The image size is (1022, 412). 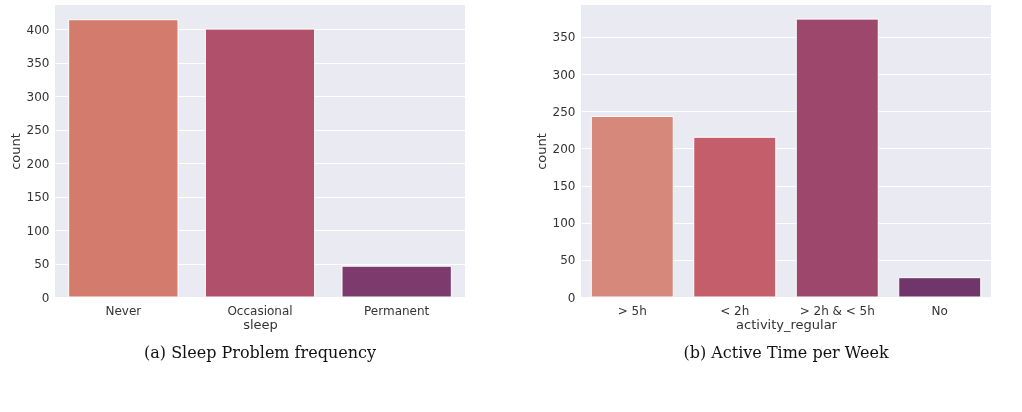 I want to click on y-tick-label: 400, so click(x=38, y=29).